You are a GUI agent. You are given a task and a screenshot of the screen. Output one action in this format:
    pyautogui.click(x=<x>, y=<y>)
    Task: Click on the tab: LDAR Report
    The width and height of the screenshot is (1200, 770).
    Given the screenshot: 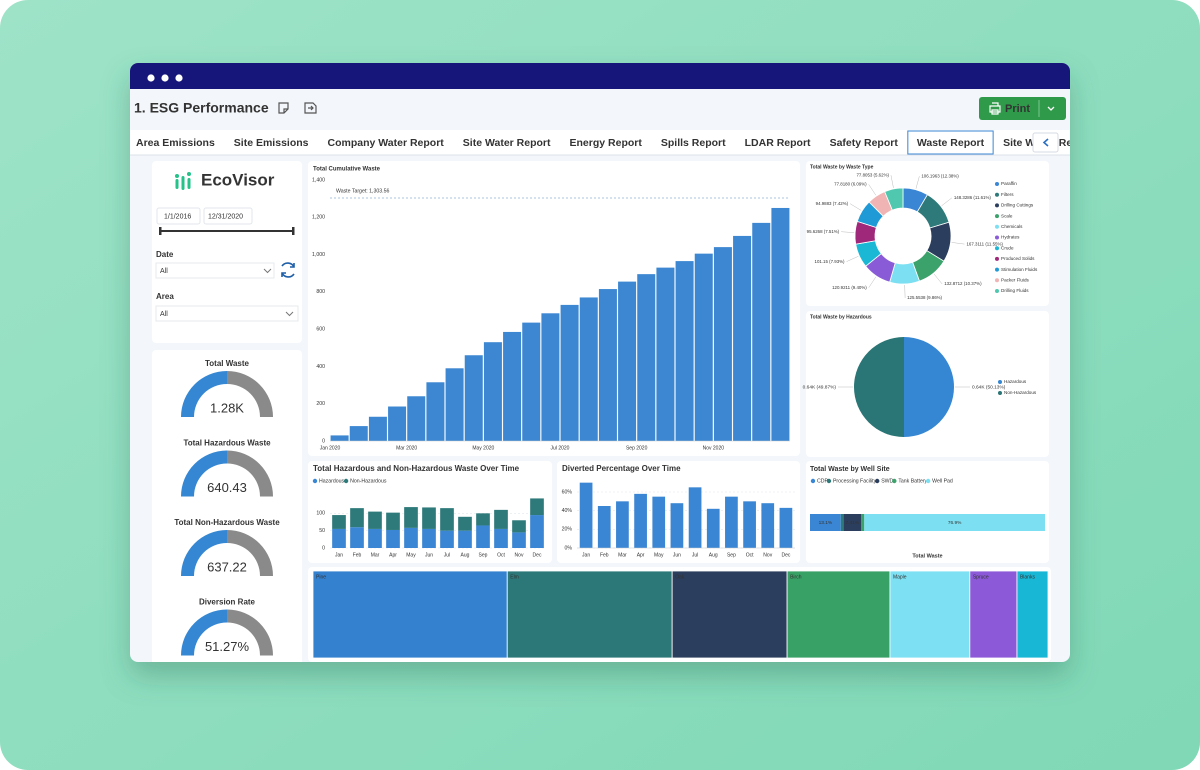 What is the action you would take?
    pyautogui.click(x=778, y=143)
    